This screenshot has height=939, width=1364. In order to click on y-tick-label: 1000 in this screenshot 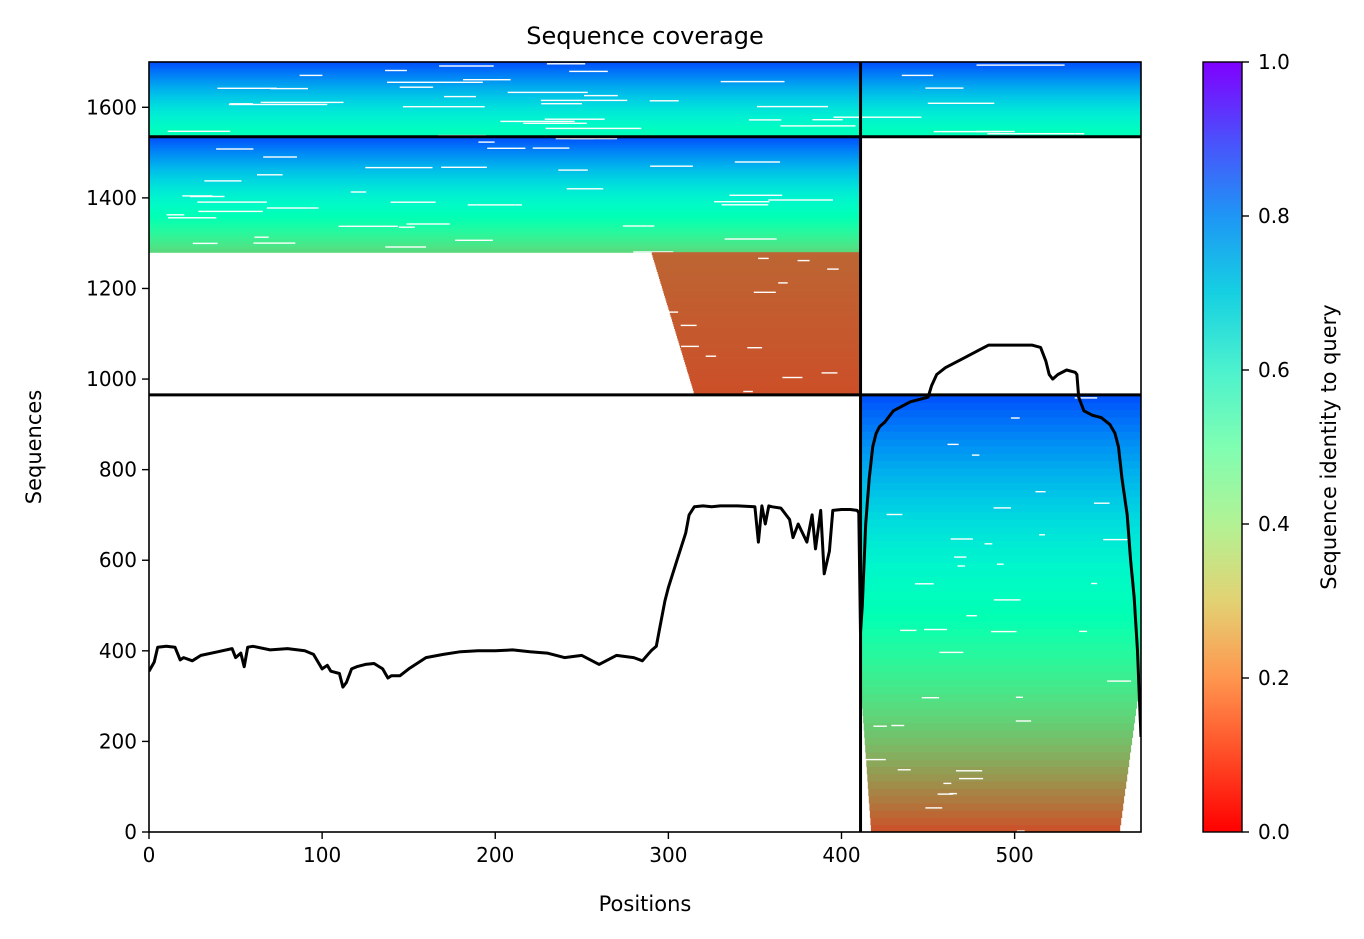, I will do `click(111, 379)`.